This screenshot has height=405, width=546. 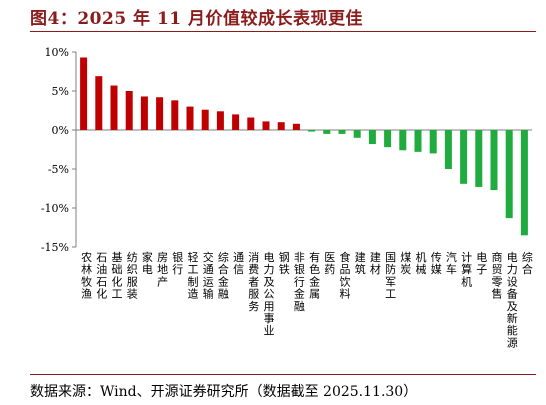 I want to click on x-tick-label: 纺织服装, so click(x=132, y=275).